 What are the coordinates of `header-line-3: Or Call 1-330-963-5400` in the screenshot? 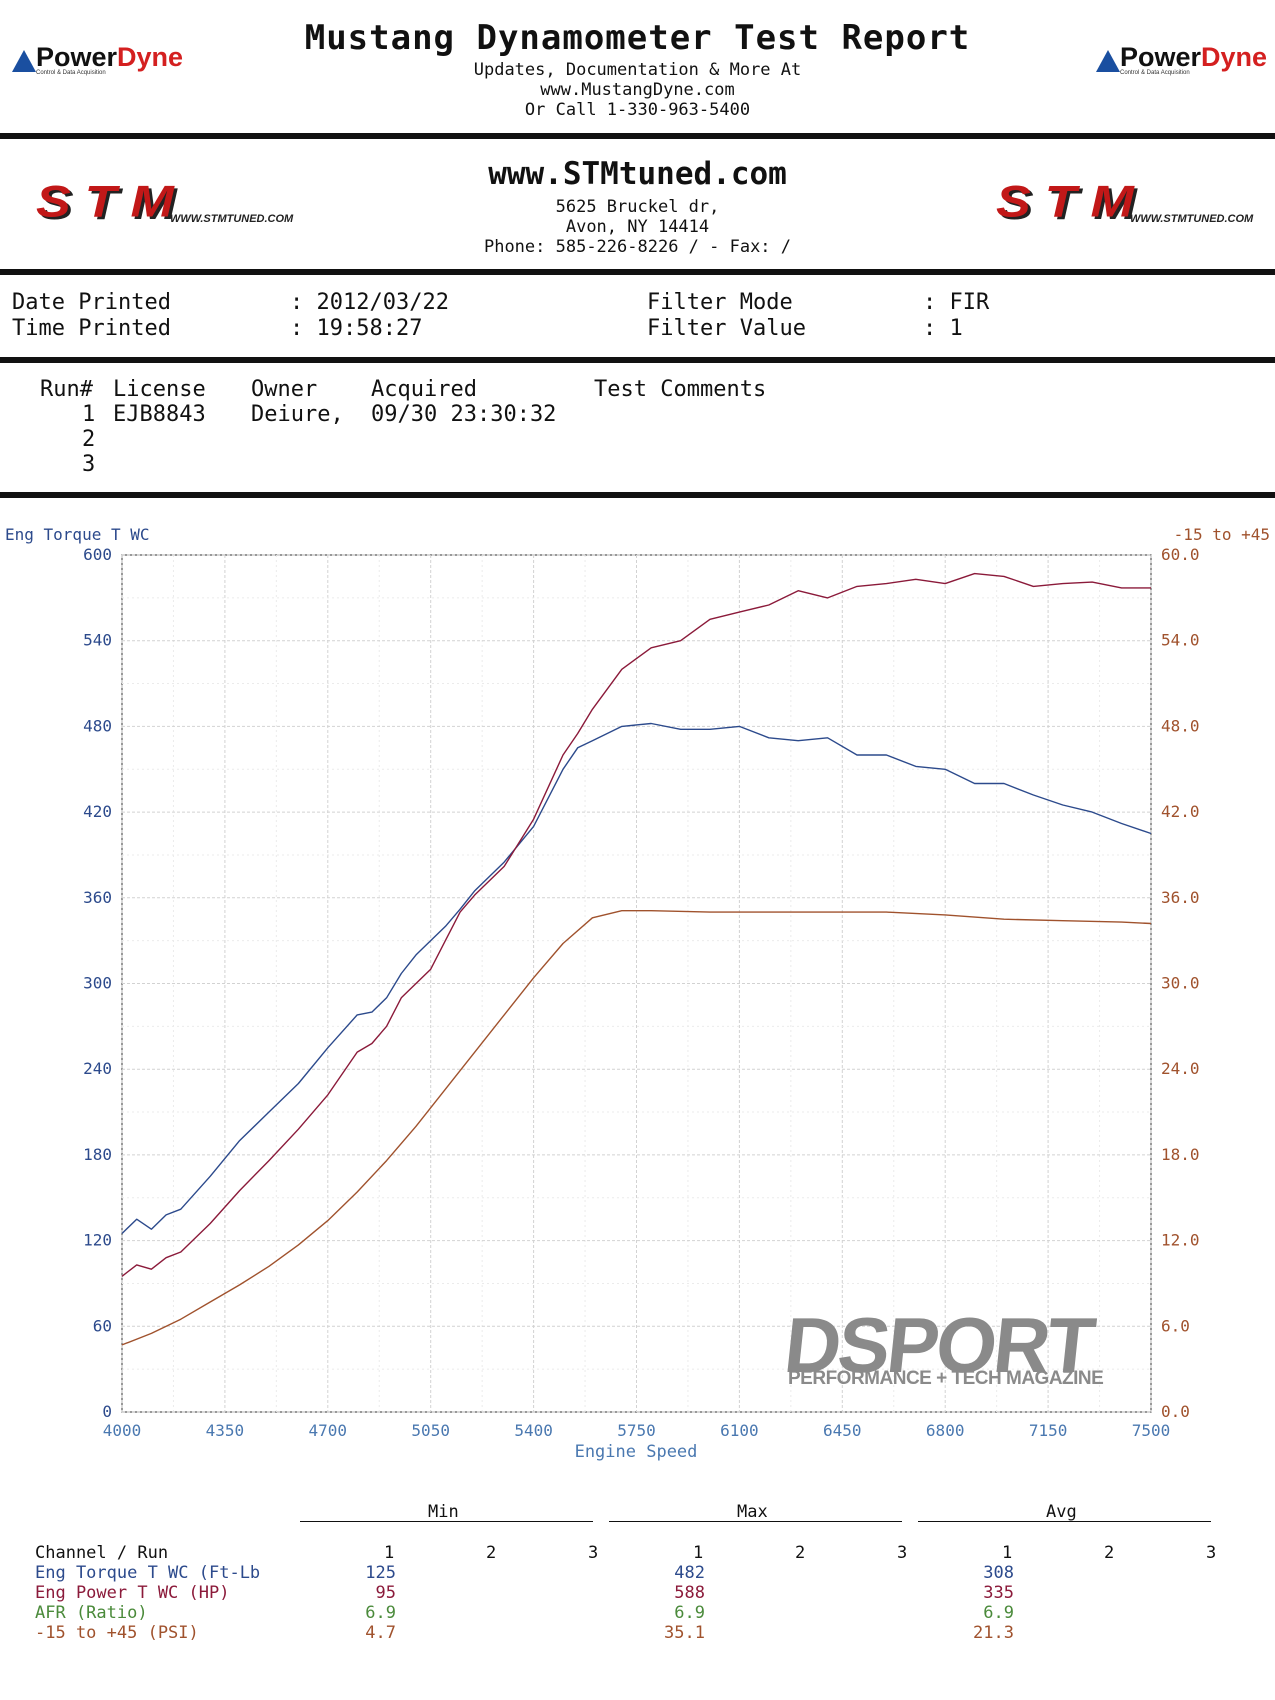 It's located at (637, 110).